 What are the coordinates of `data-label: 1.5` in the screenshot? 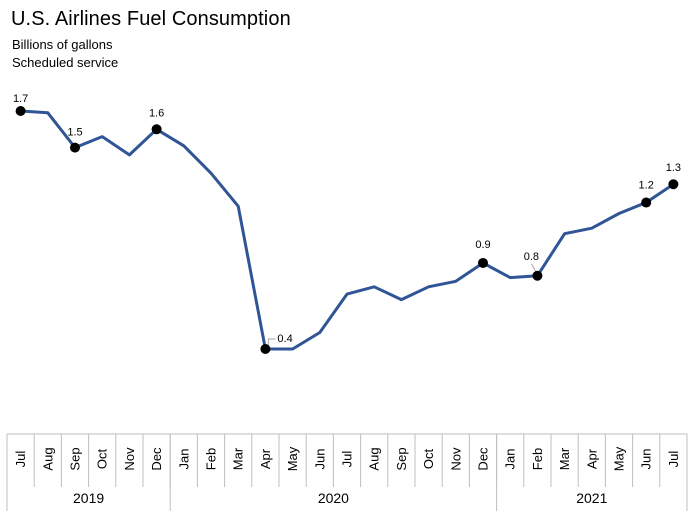 It's located at (74, 133).